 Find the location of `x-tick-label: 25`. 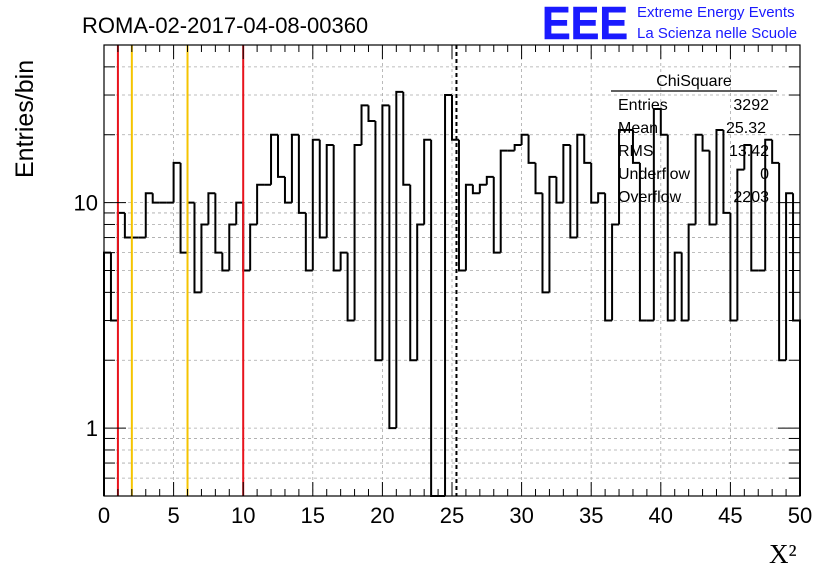

x-tick-label: 25 is located at coordinates (452, 515).